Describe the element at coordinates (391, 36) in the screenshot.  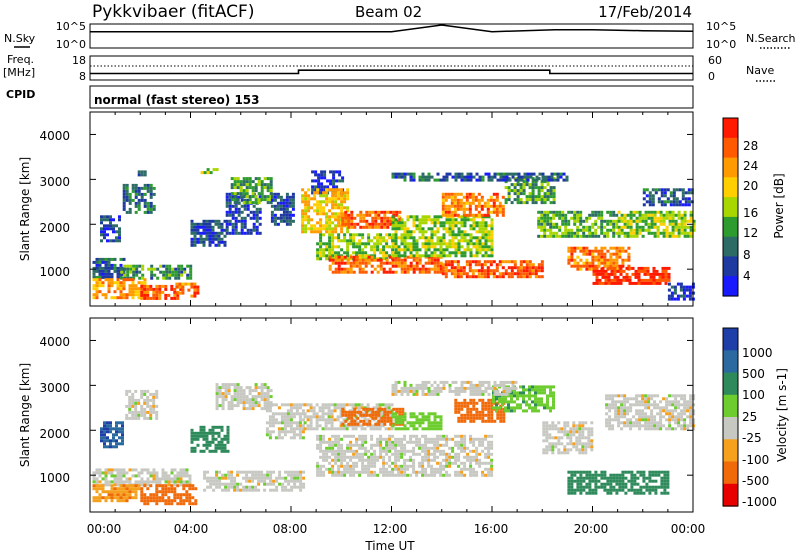
I see `nsky-frame` at that location.